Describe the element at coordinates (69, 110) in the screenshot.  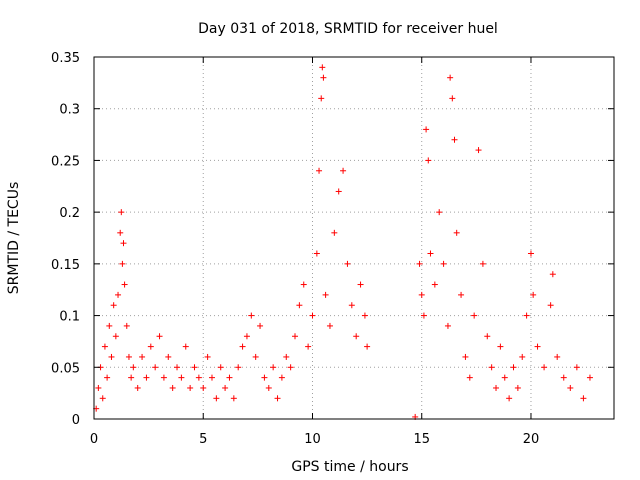
I see `y-tick-label: 0.3` at that location.